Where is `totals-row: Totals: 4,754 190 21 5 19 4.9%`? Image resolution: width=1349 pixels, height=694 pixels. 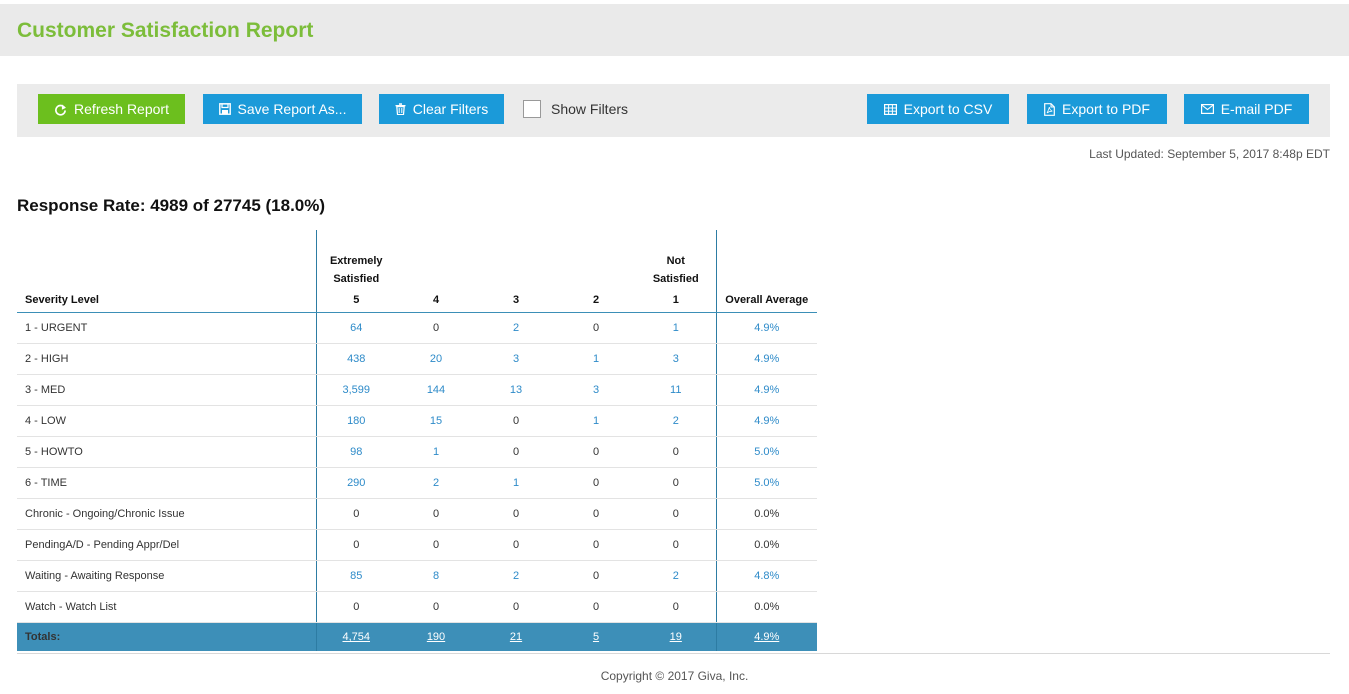
totals-row: Totals: 4,754 190 21 5 19 4.9% is located at coordinates (417, 636).